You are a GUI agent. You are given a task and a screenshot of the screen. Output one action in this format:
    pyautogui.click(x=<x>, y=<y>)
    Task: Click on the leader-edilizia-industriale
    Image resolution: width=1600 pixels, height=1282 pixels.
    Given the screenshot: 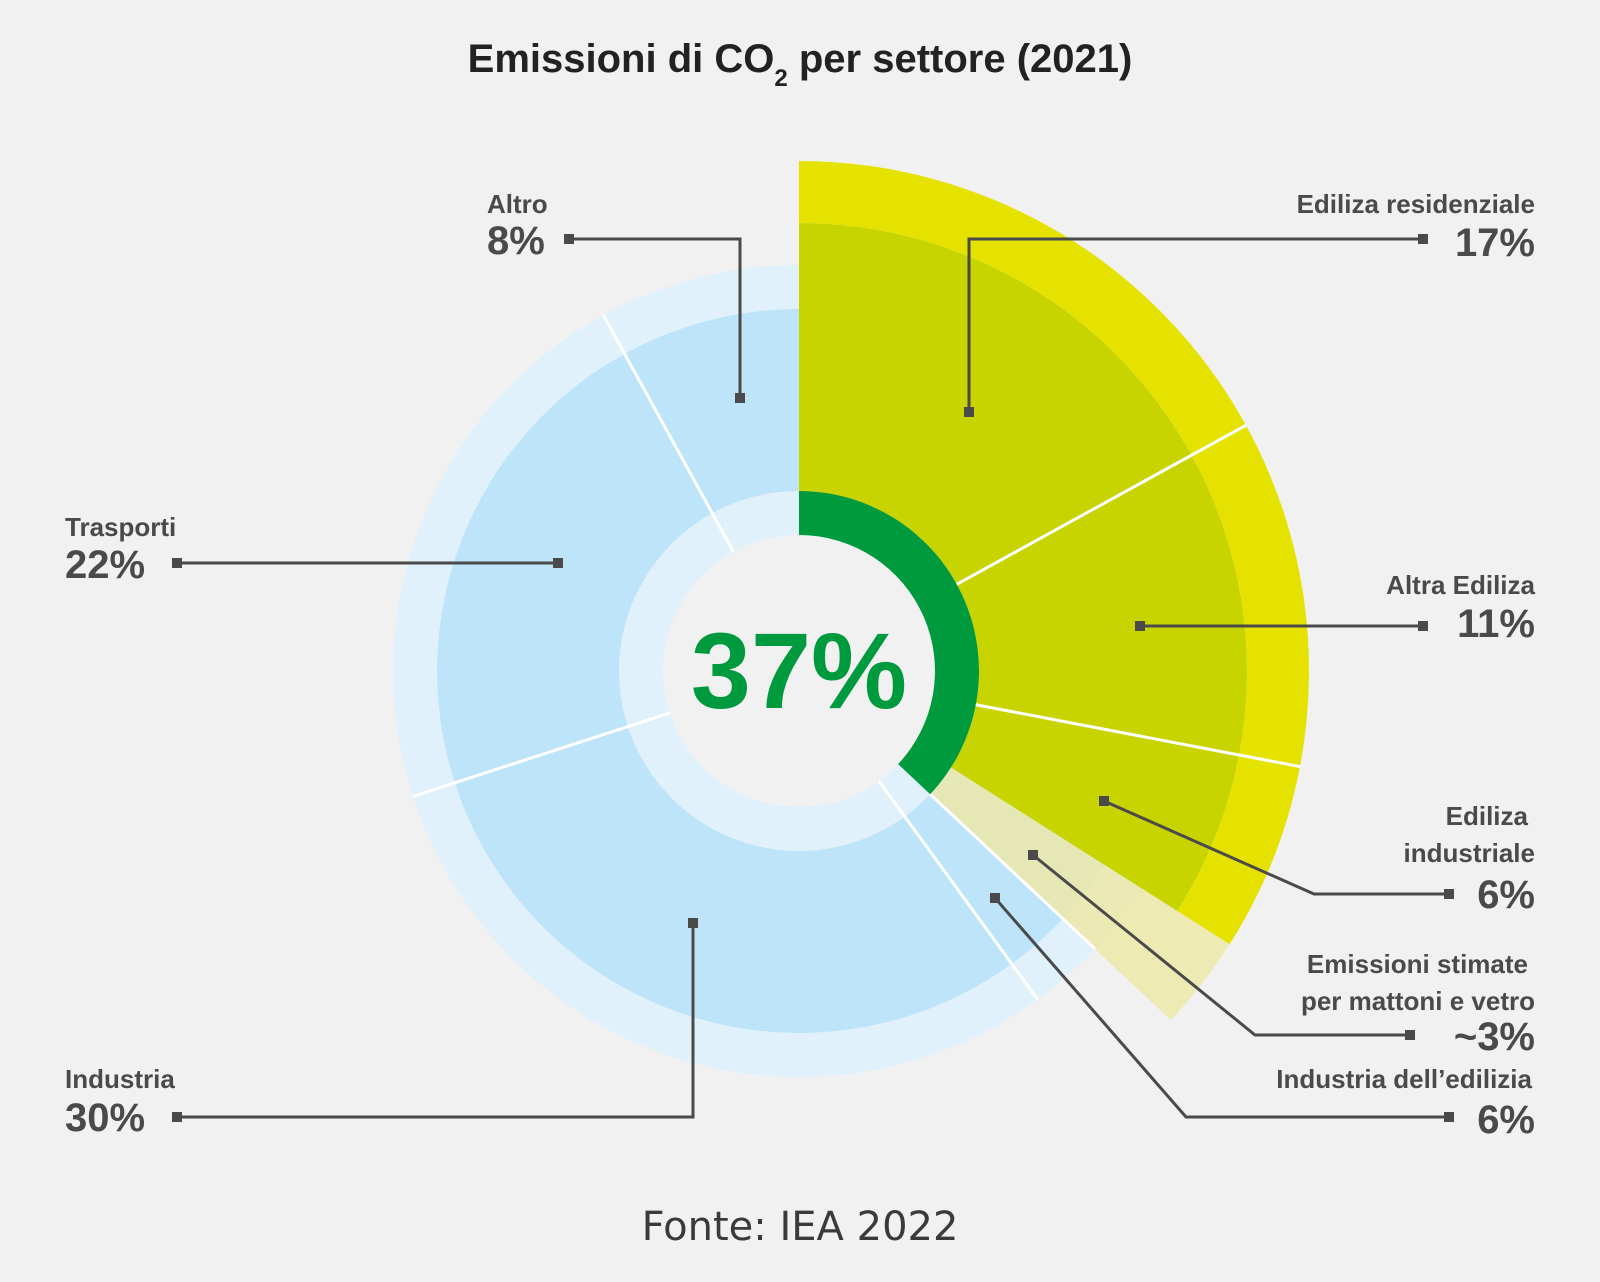 What is the action you would take?
    pyautogui.click(x=1276, y=847)
    